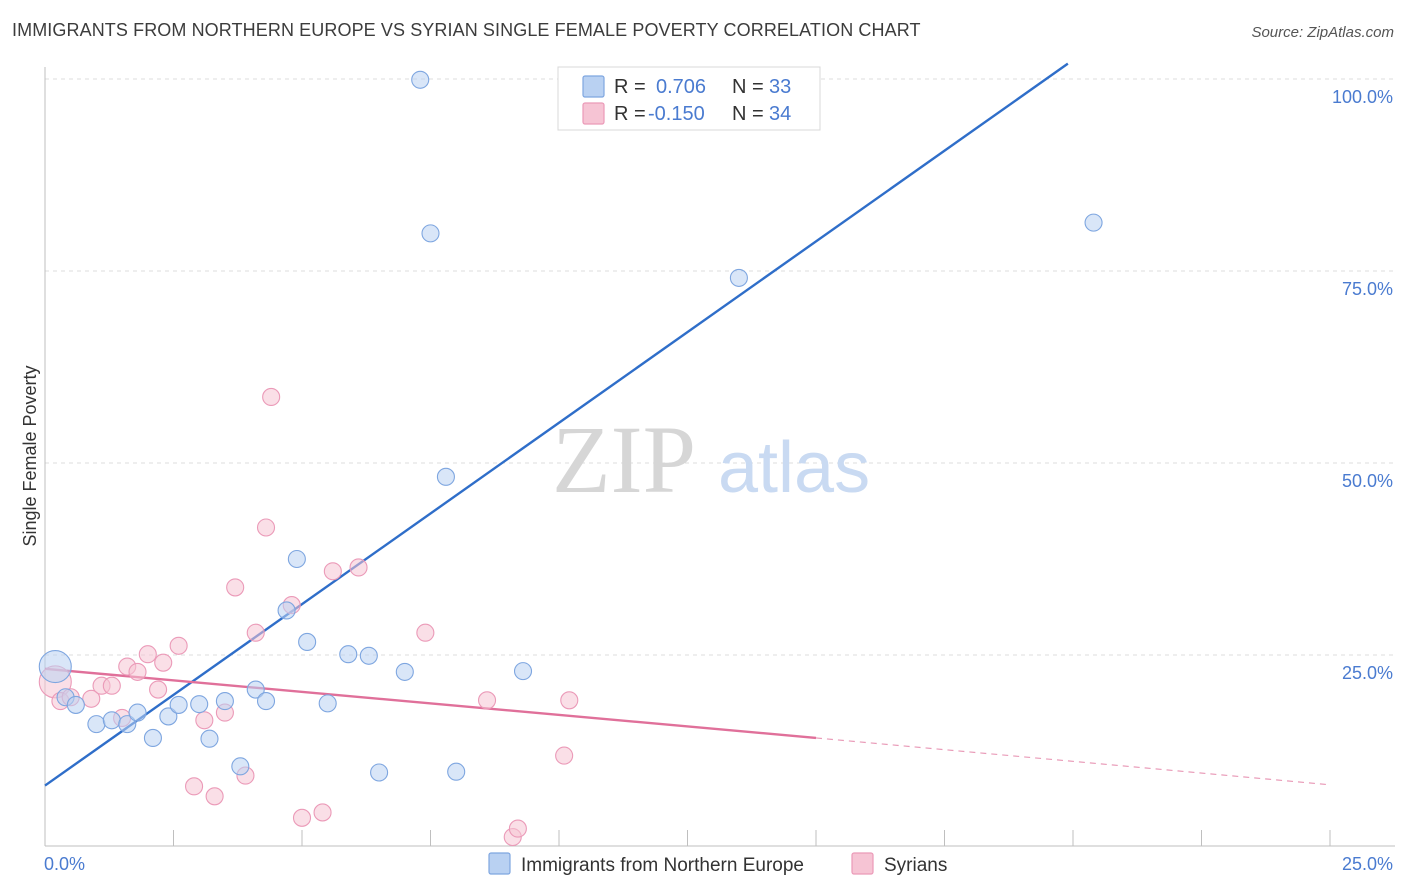 Image resolution: width=1406 pixels, height=892 pixels. I want to click on trend-line-pink, so click(430, 703).